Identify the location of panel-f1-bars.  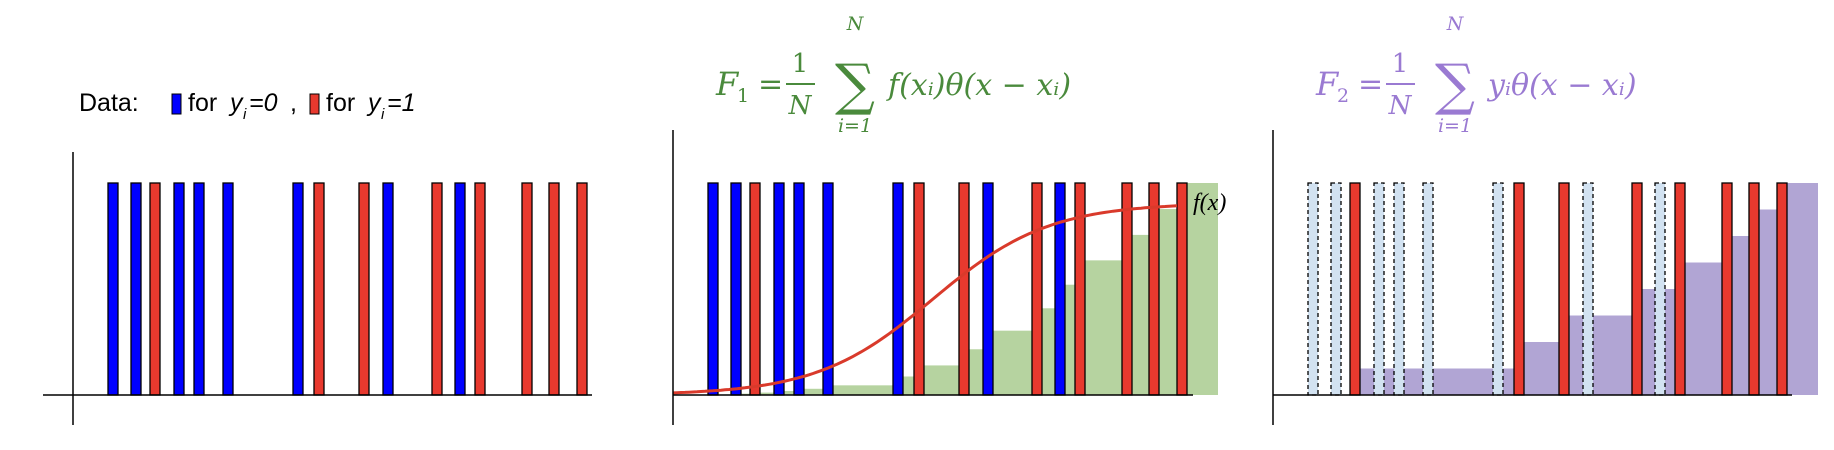
(947, 289).